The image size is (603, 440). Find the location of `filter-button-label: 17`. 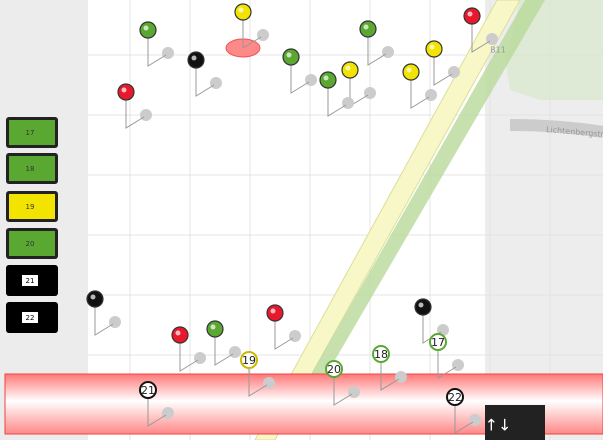

filter-button-label: 17 is located at coordinates (30, 133).